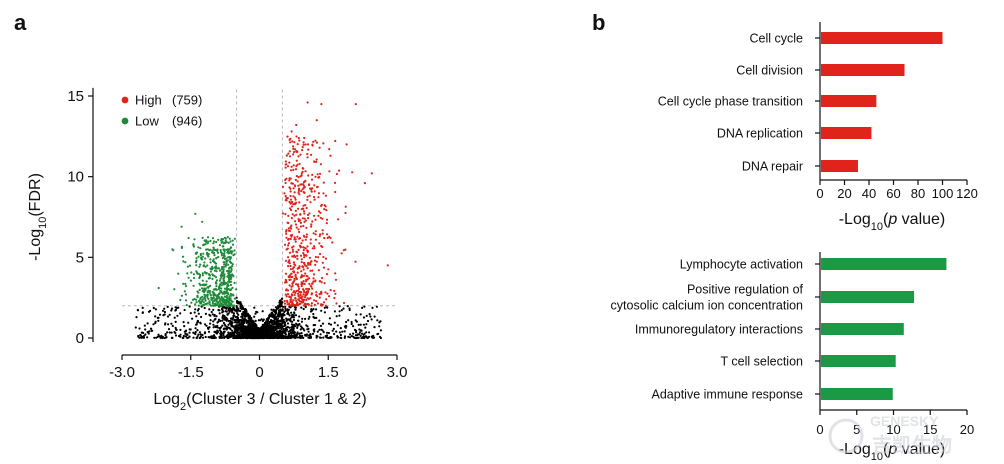  I want to click on bar-x-tick-label: 10, so click(893, 429).